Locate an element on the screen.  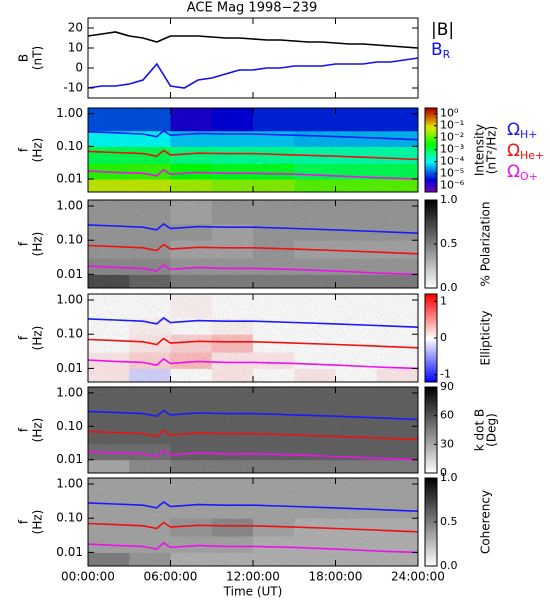
y-axis-label: B is located at coordinates (24, 58).